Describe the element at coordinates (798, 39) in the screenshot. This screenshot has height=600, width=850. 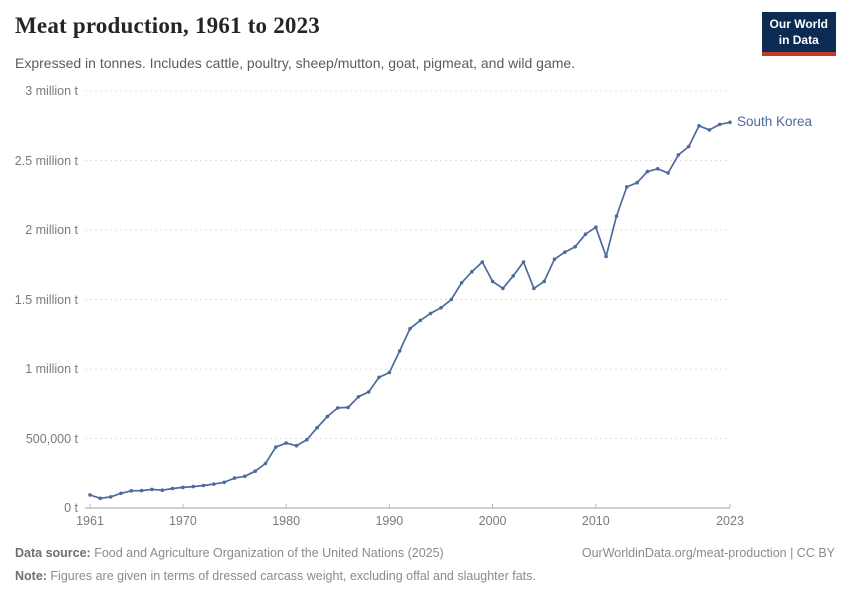
I see `owid-logo-line2: in Data` at that location.